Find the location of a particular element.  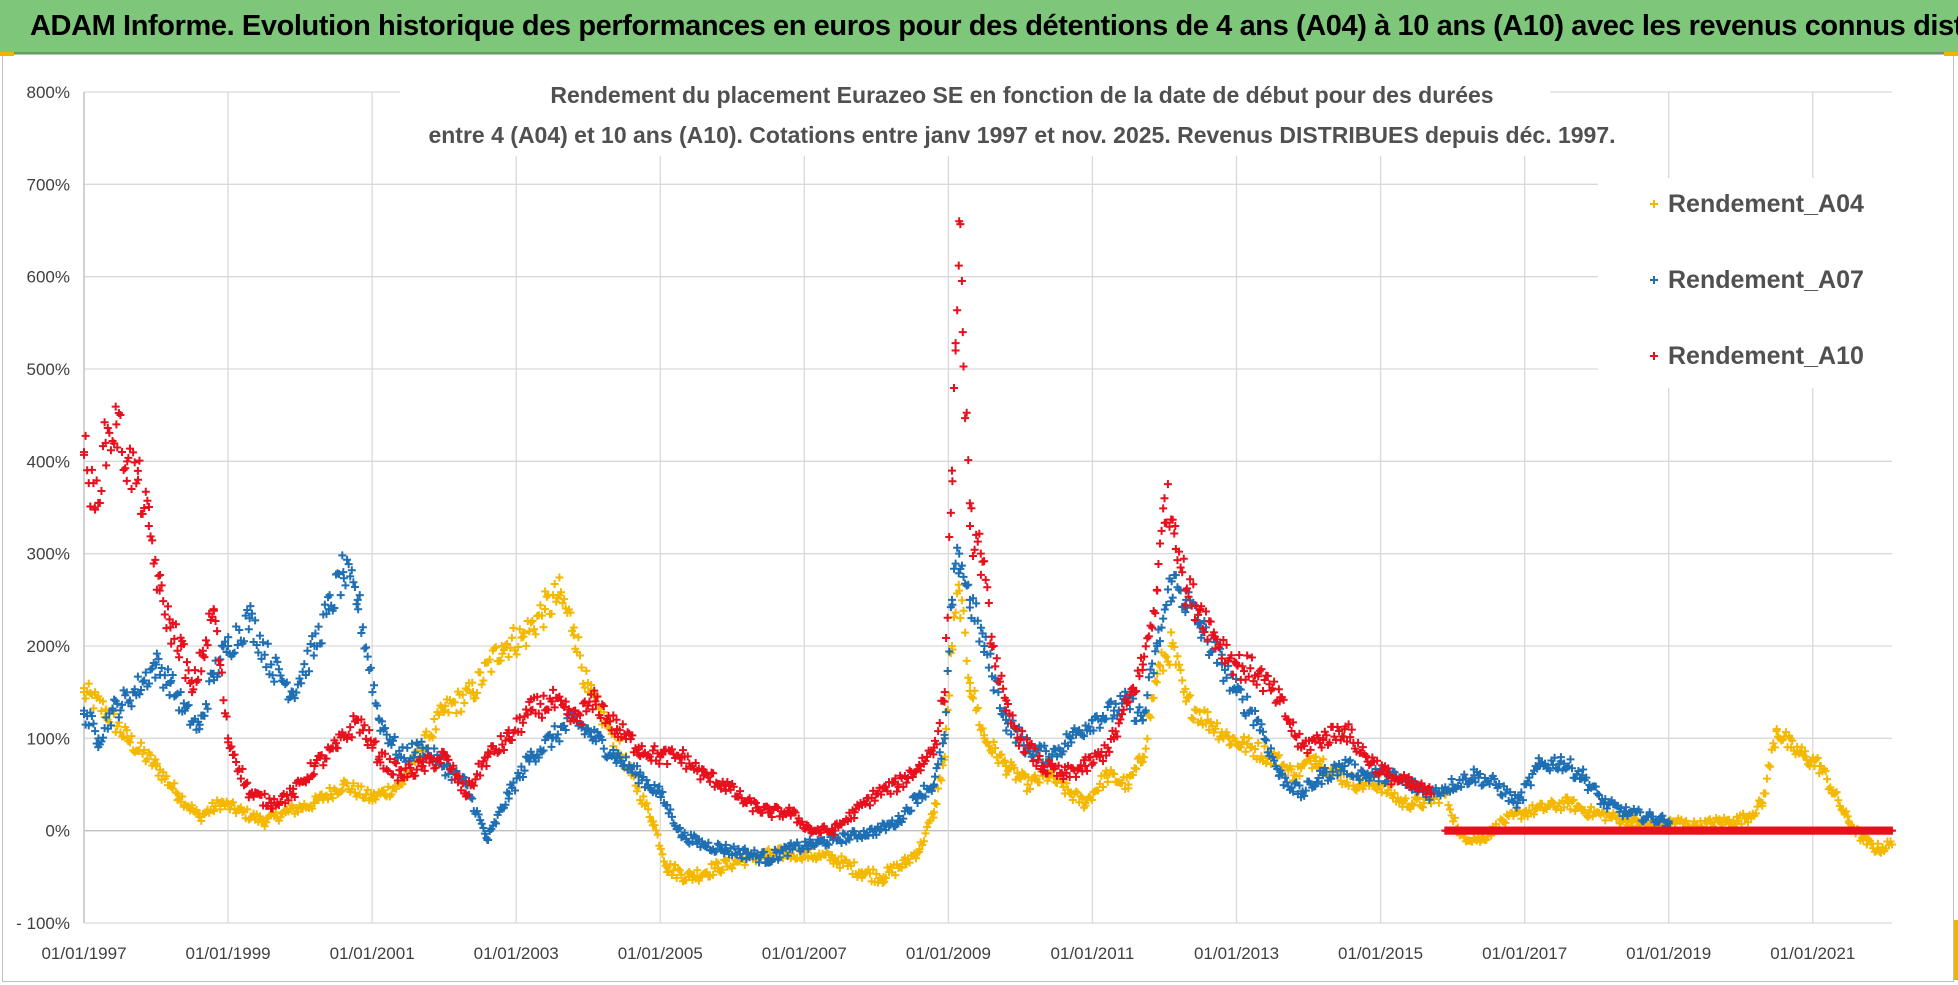

y-tick-label: 800% is located at coordinates (48, 92).